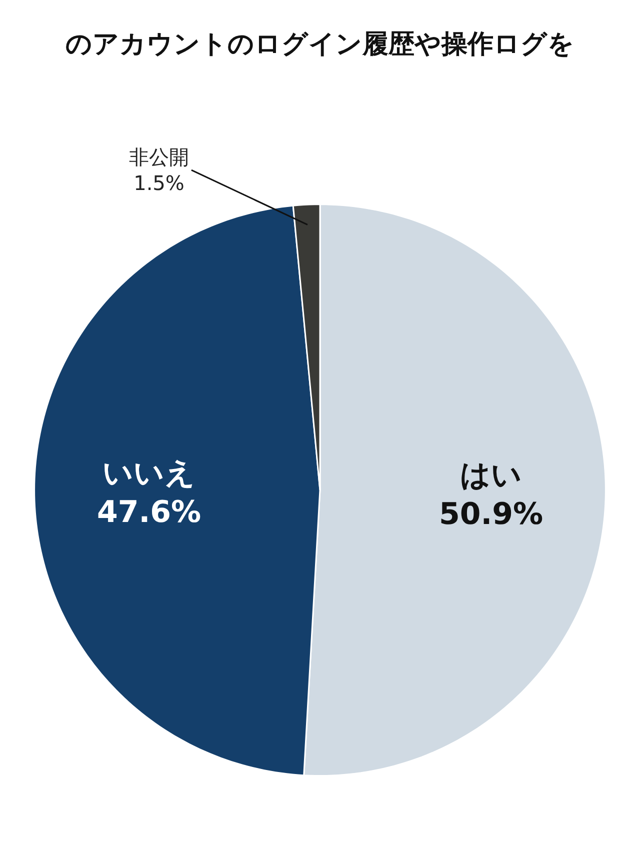  Describe the element at coordinates (491, 475) in the screenshot. I see `slice-label: はい` at that location.